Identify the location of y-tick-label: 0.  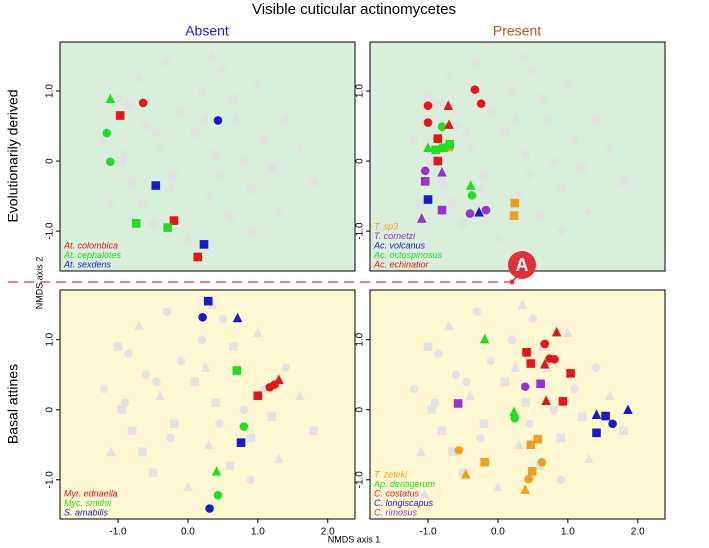
(360, 410).